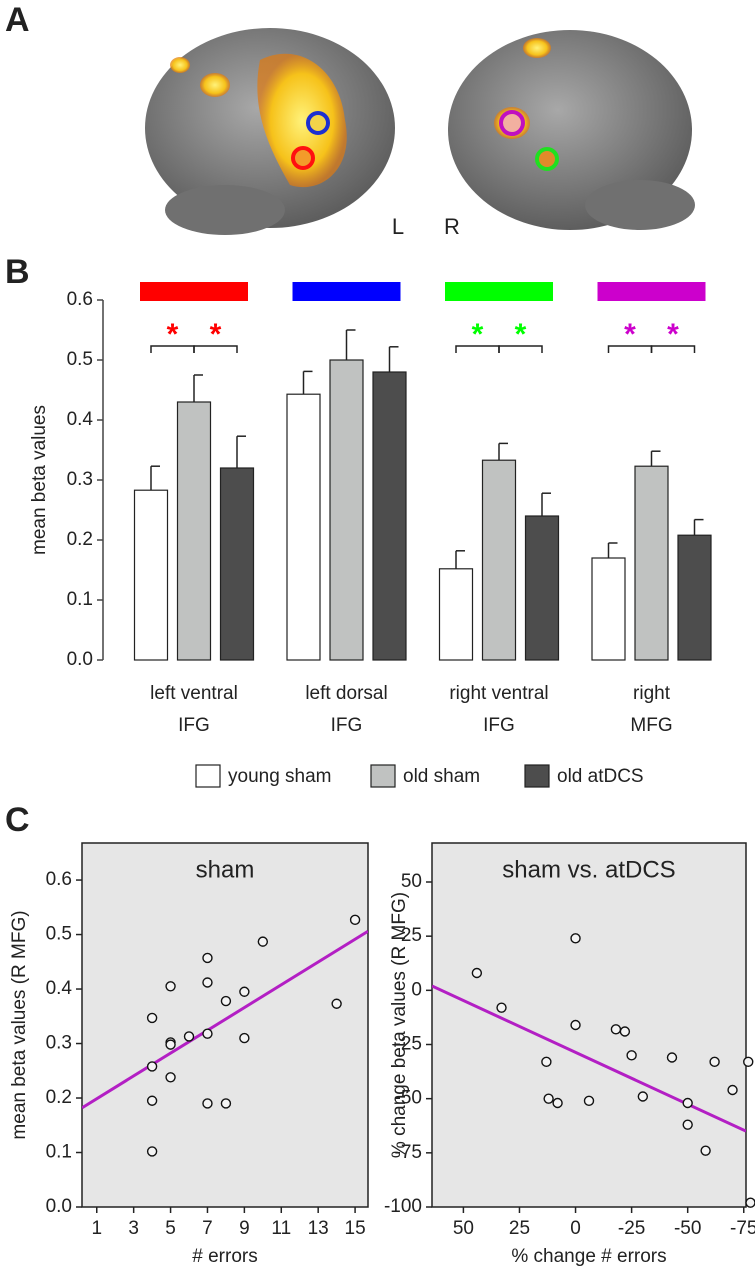  Describe the element at coordinates (411, 881) in the screenshot. I see `y-tick-label: 50` at that location.